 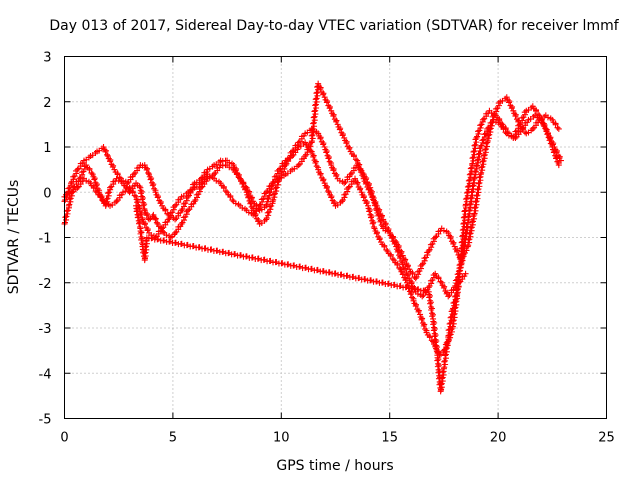 What do you see at coordinates (498, 438) in the screenshot?
I see `x-tick-label: 20` at bounding box center [498, 438].